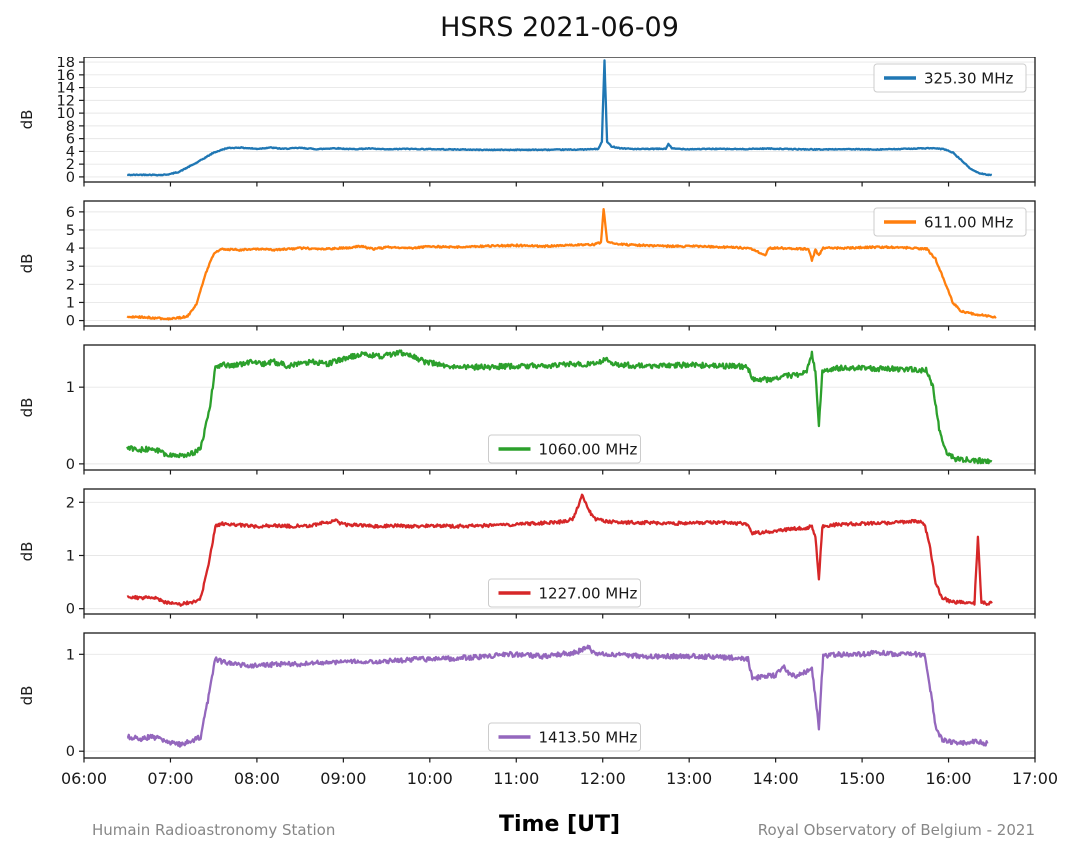  What do you see at coordinates (776, 778) in the screenshot?
I see `x-tick-label: 14:00` at bounding box center [776, 778].